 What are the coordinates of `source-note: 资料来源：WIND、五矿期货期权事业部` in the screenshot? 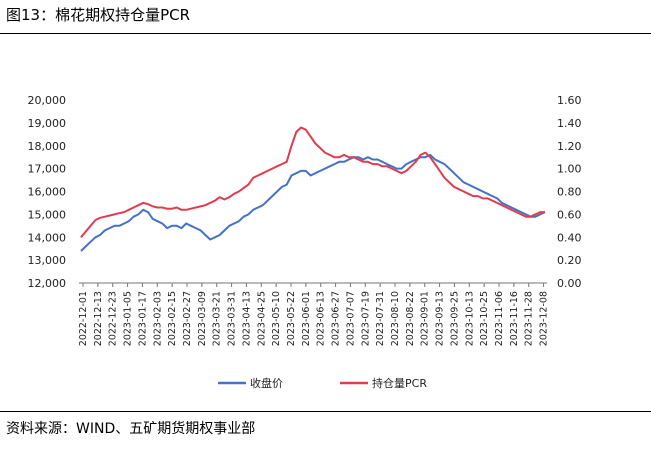 It's located at (131, 429).